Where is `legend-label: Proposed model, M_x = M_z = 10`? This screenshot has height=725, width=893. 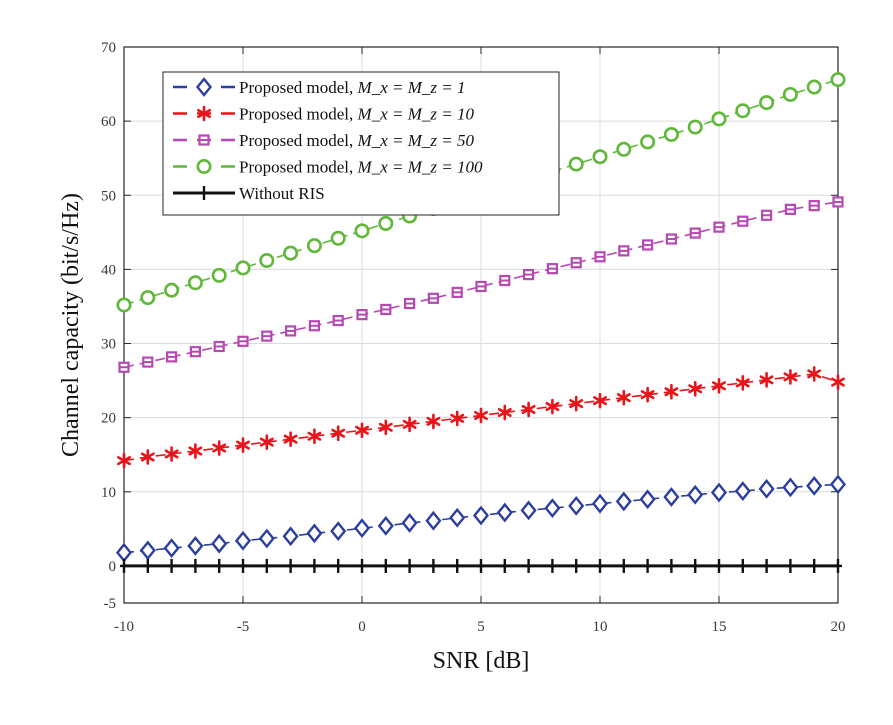
legend-label: Proposed model, M_x = M_z = 10 is located at coordinates (356, 114).